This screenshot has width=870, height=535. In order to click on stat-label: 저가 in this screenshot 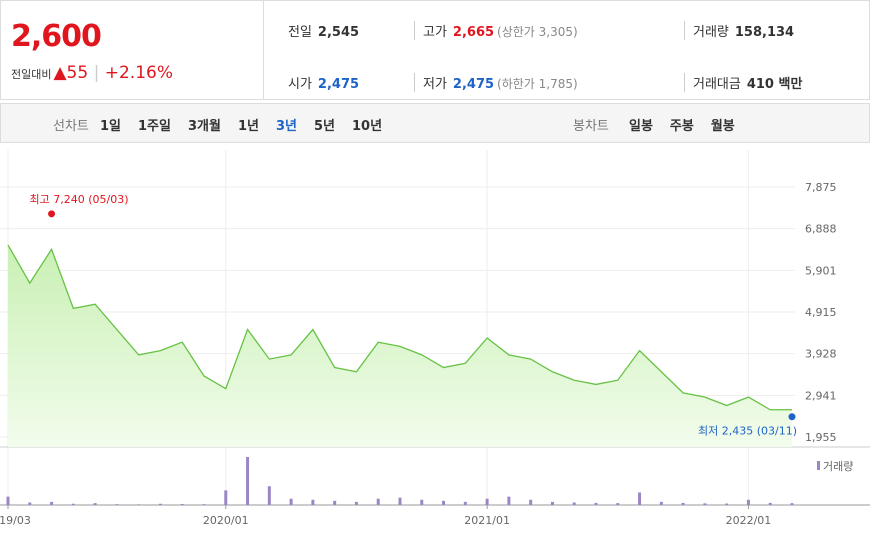, I will do `click(435, 84)`.